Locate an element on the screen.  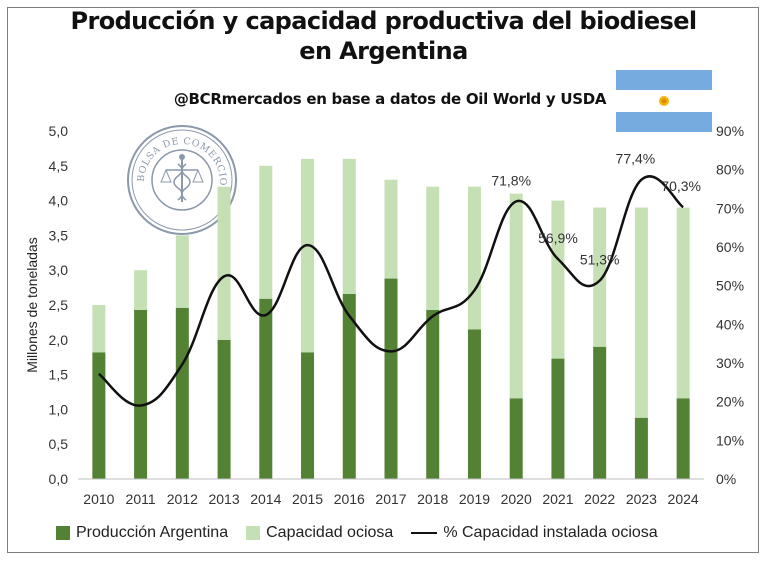
legend-item-produccion: Producción Argentina is located at coordinates (142, 533).